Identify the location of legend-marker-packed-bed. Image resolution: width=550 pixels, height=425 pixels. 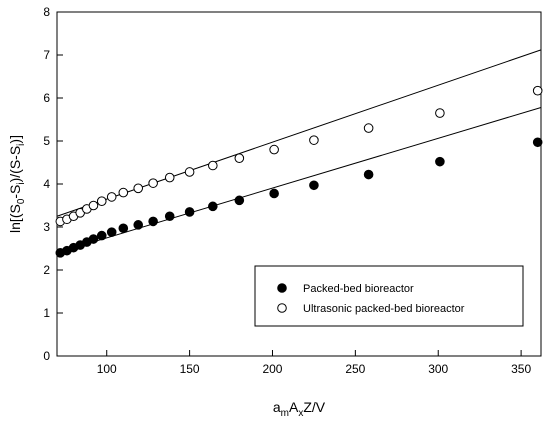
(282, 288).